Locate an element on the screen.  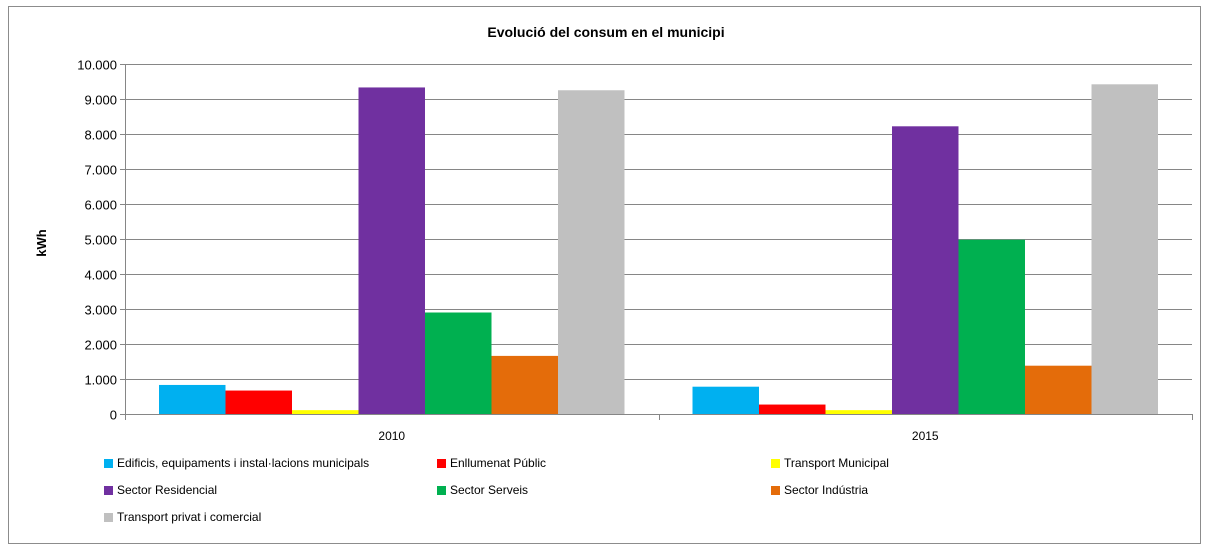
legend-item: Enllumenat Públic is located at coordinates (491, 463).